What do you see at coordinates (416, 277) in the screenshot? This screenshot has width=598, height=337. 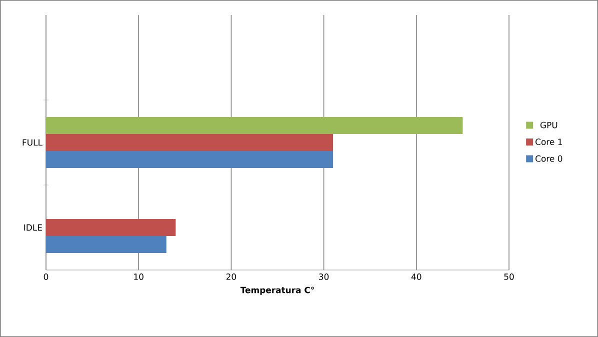 I see `x-tick-label: 40` at bounding box center [416, 277].